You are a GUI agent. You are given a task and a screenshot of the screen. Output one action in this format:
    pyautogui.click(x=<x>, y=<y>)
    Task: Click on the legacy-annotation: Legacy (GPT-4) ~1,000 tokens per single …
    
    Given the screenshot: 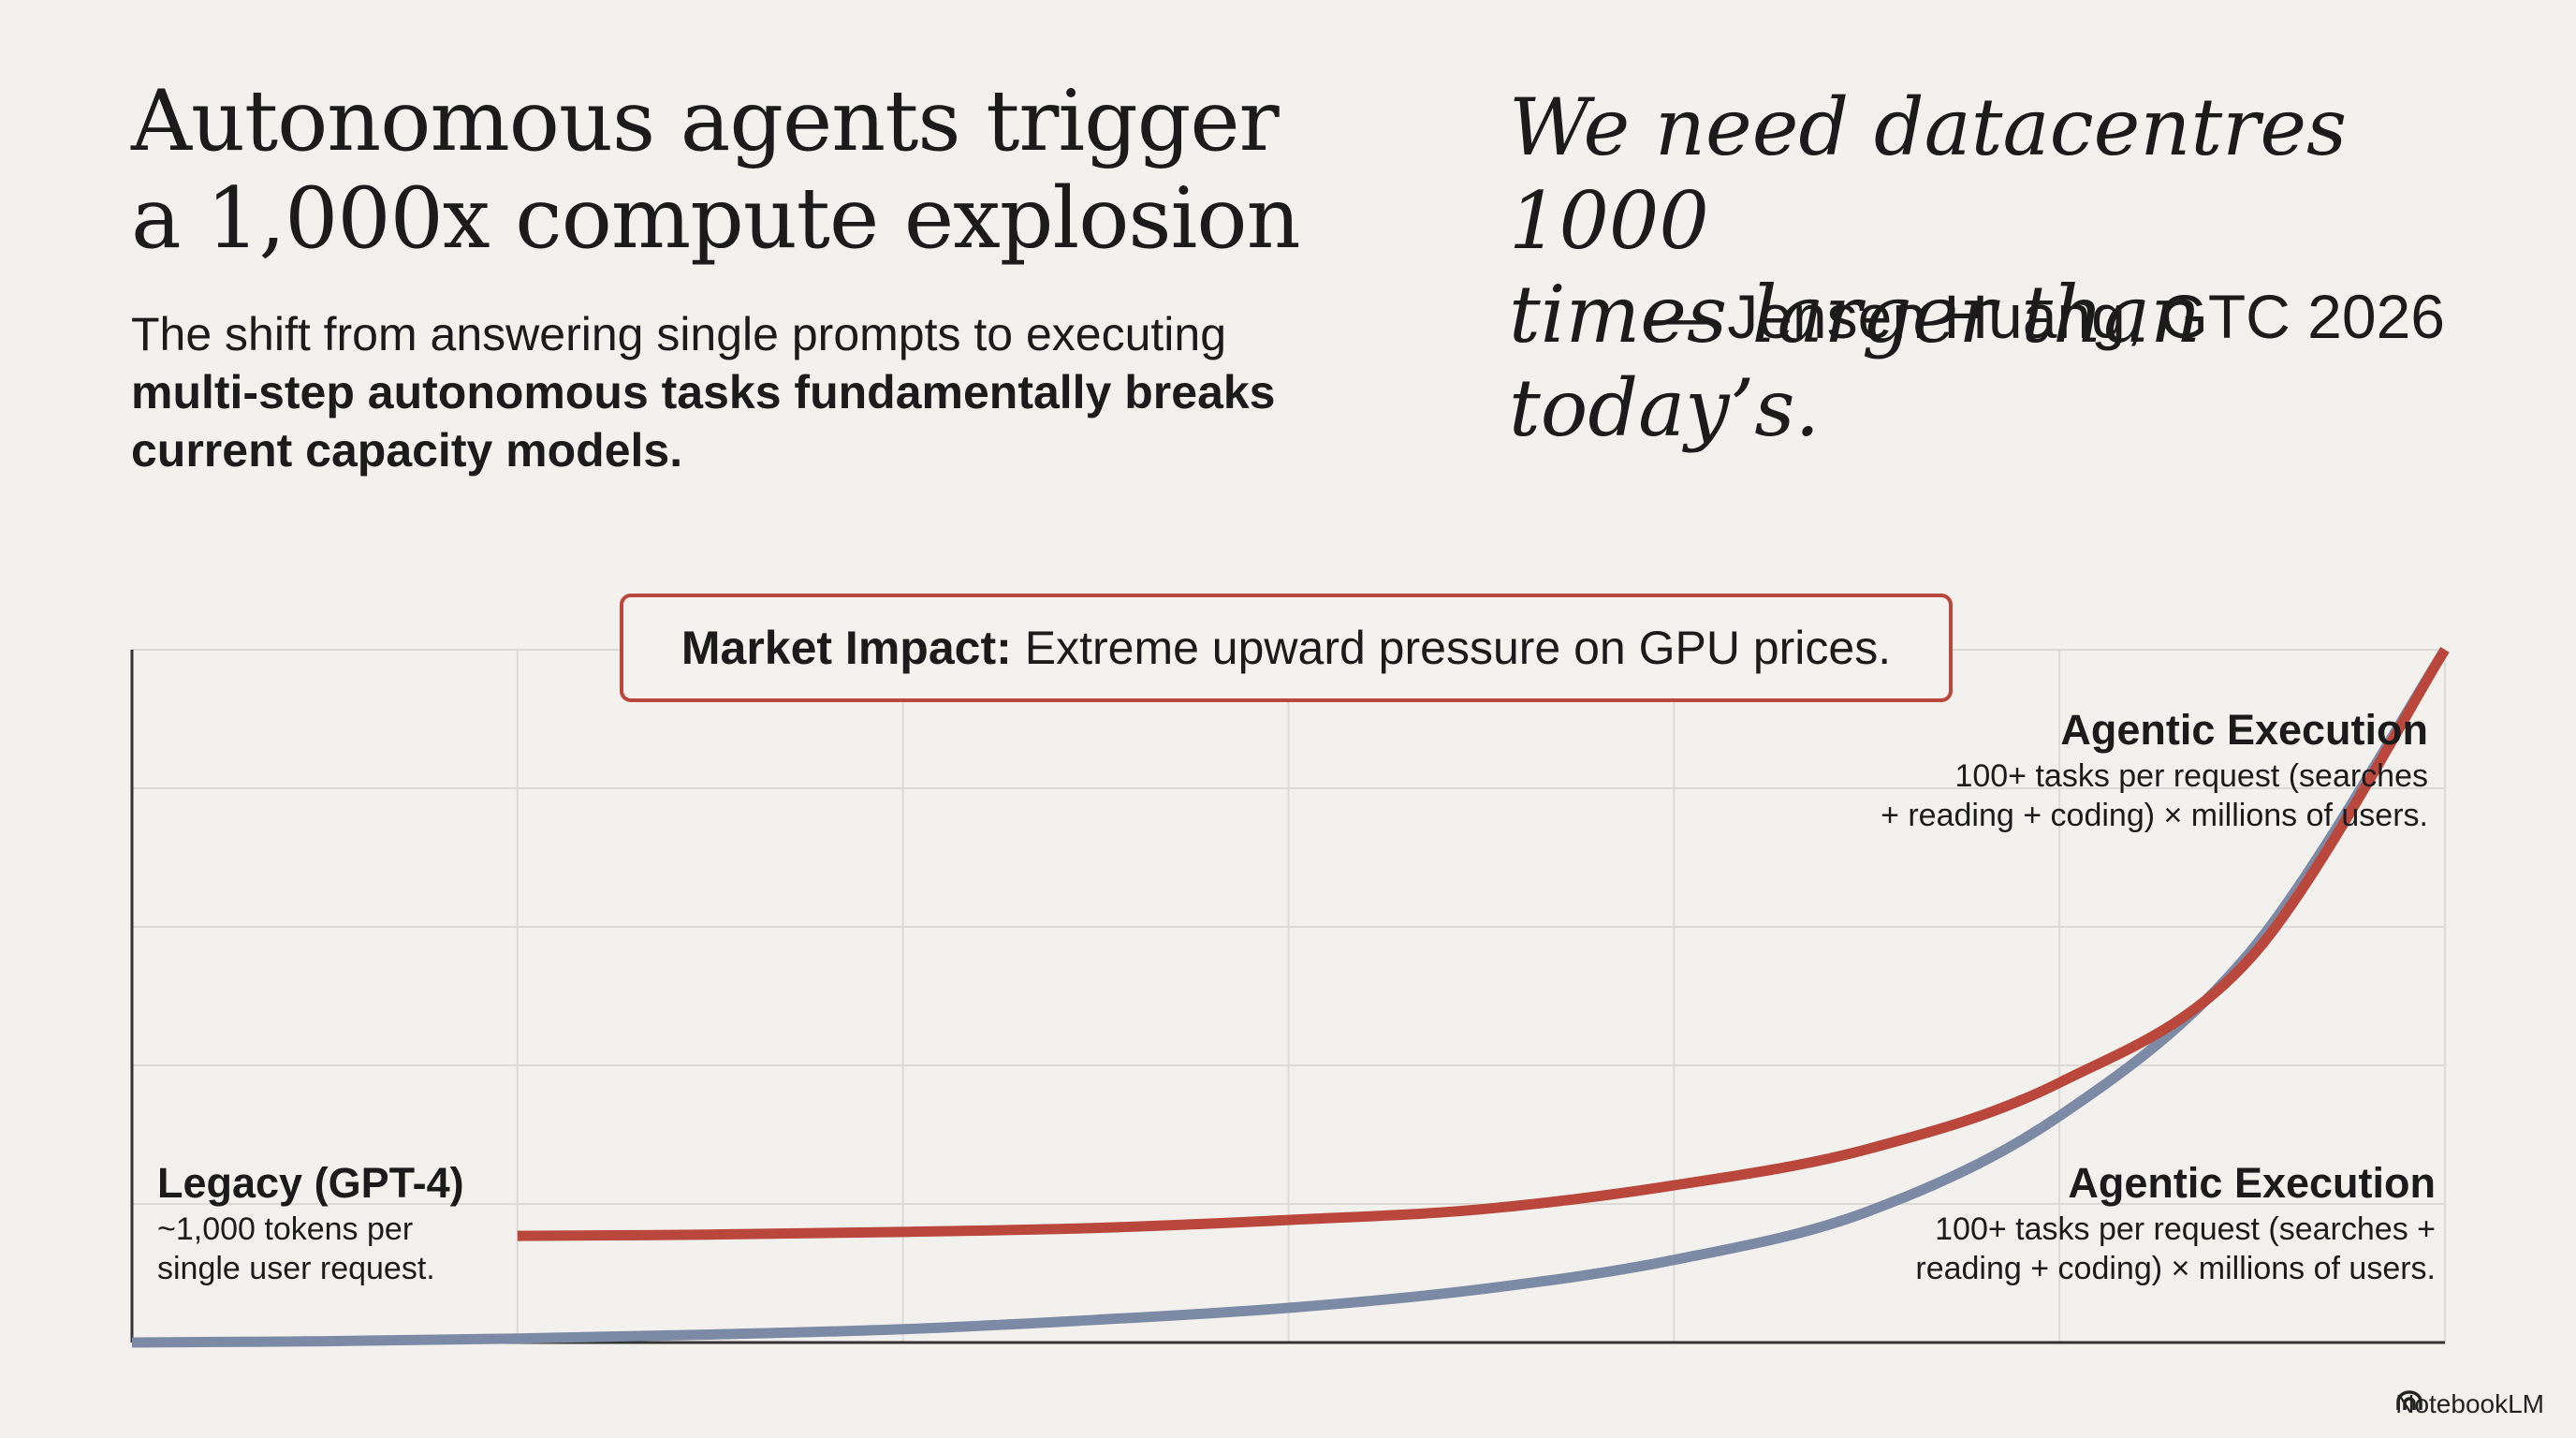 What is the action you would take?
    pyautogui.click(x=372, y=1222)
    